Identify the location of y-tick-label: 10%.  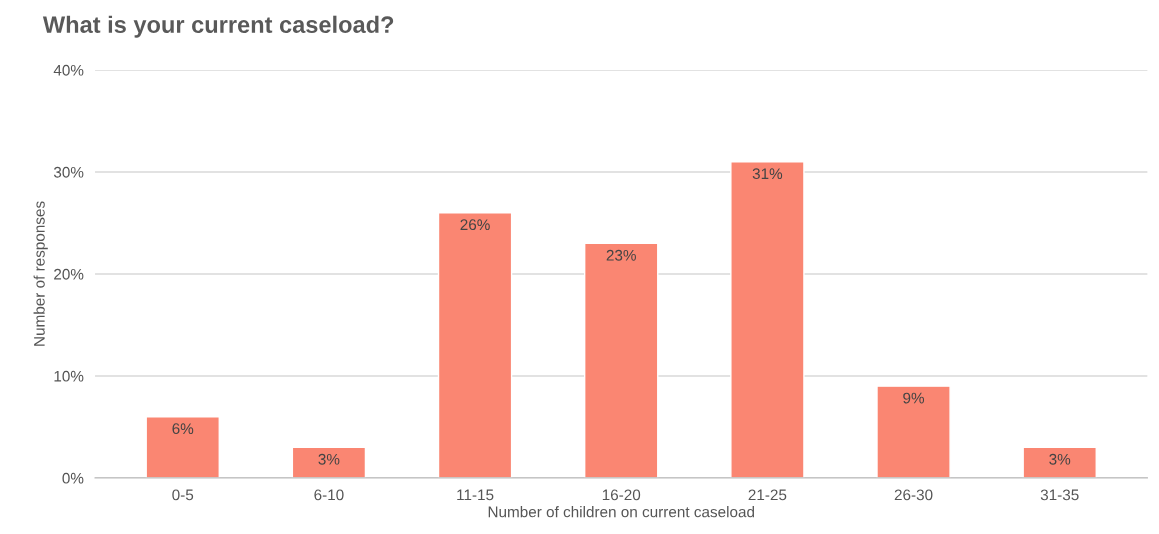
(69, 376).